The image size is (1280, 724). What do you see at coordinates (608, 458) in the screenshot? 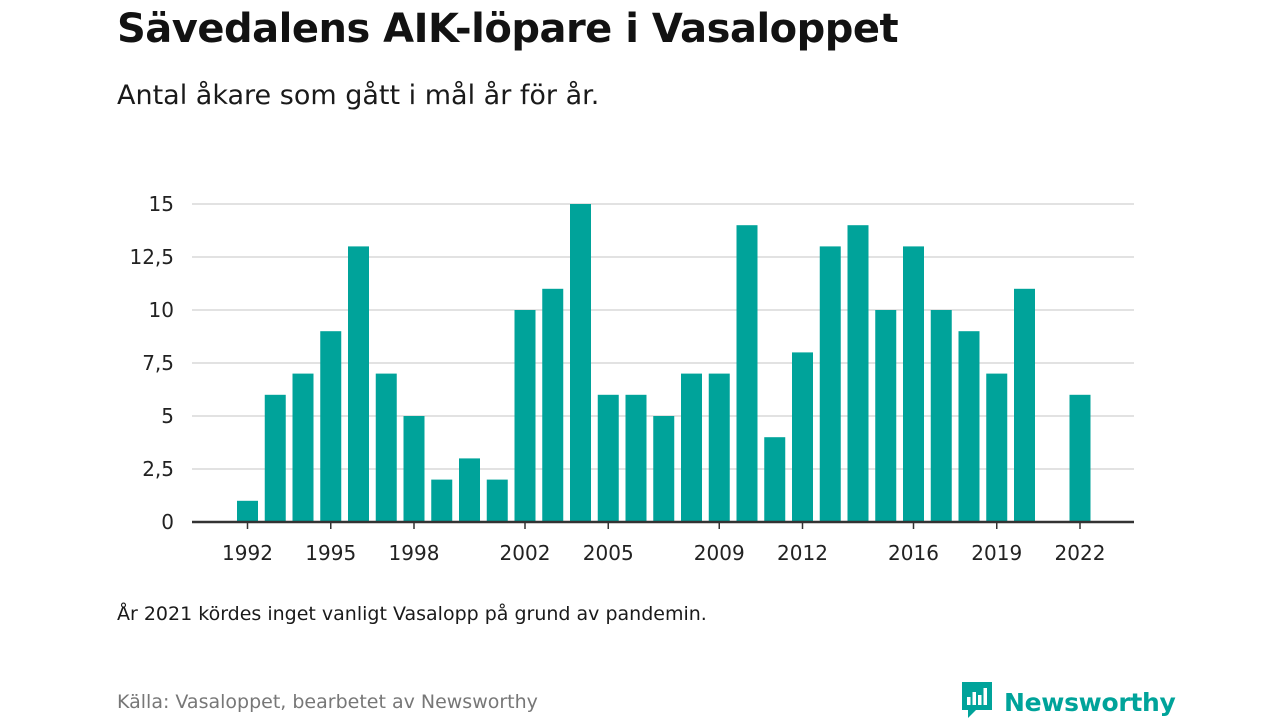
I see `bar-2005` at bounding box center [608, 458].